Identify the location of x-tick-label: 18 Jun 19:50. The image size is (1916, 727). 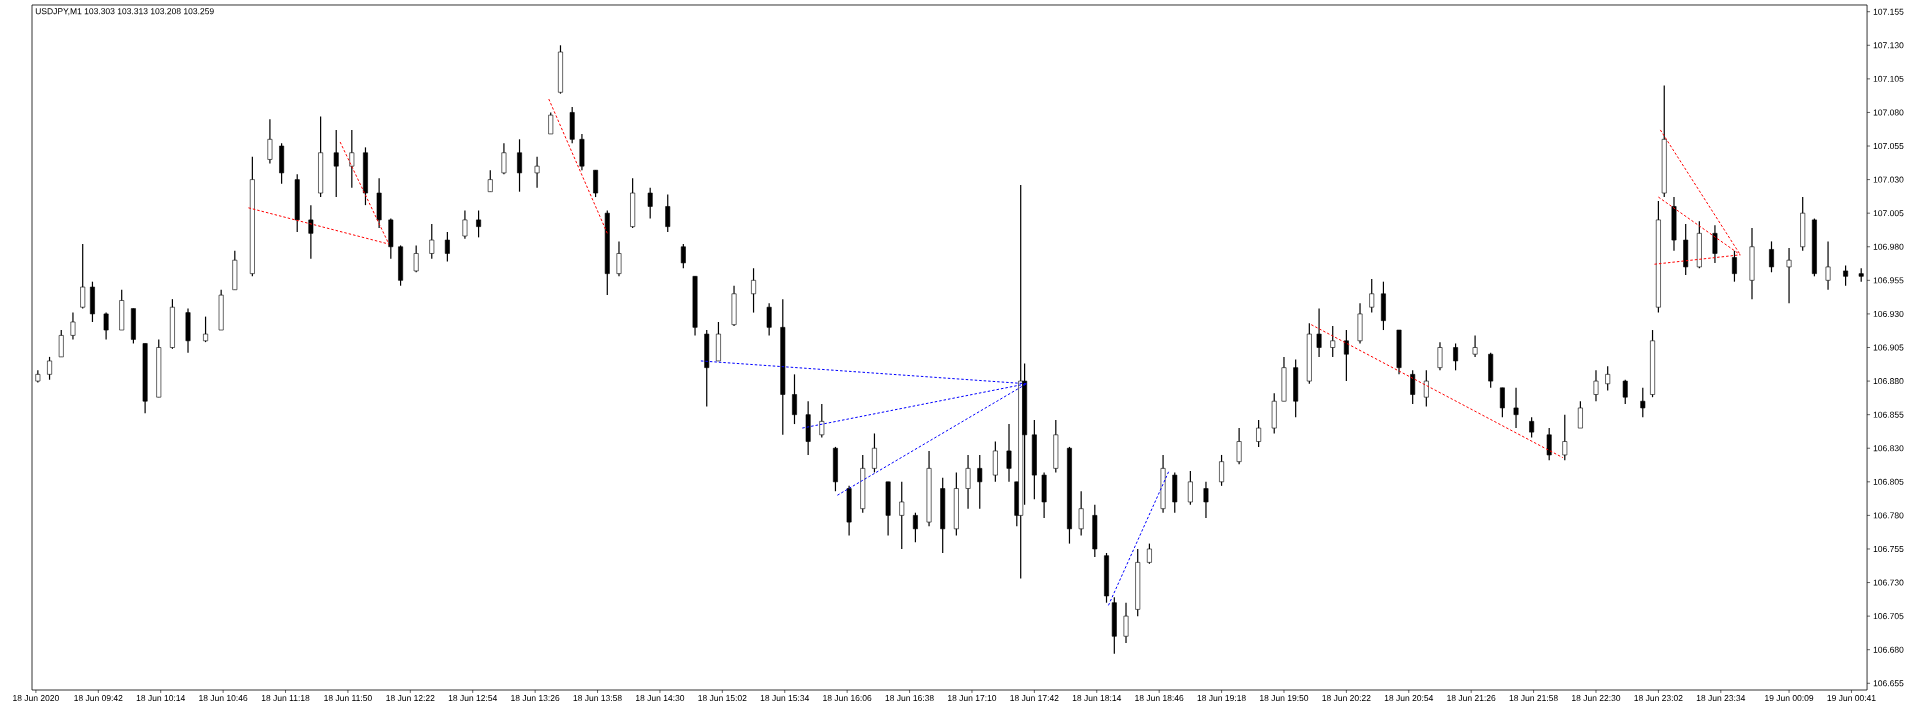
(1284, 698).